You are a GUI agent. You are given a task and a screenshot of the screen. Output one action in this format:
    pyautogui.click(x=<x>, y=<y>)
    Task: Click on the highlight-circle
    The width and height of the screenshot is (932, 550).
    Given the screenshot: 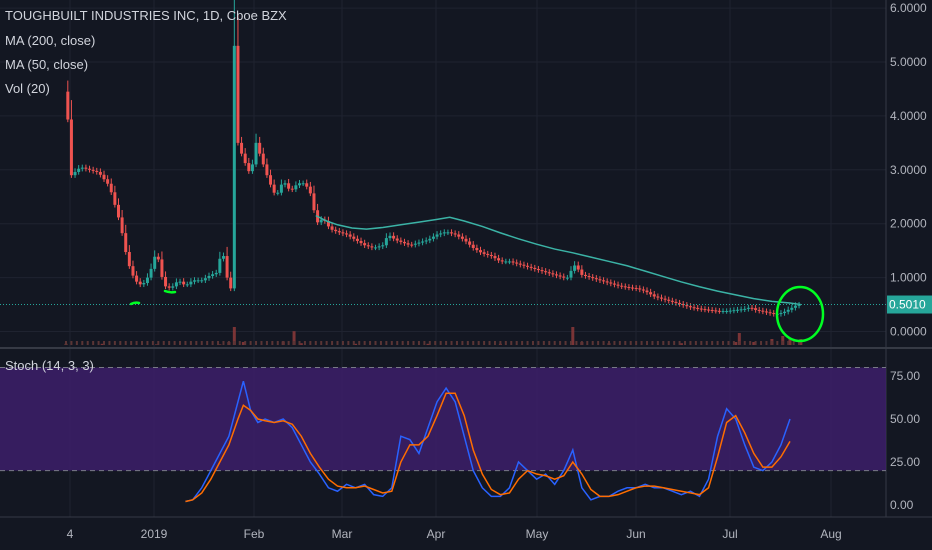 What is the action you would take?
    pyautogui.click(x=800, y=314)
    